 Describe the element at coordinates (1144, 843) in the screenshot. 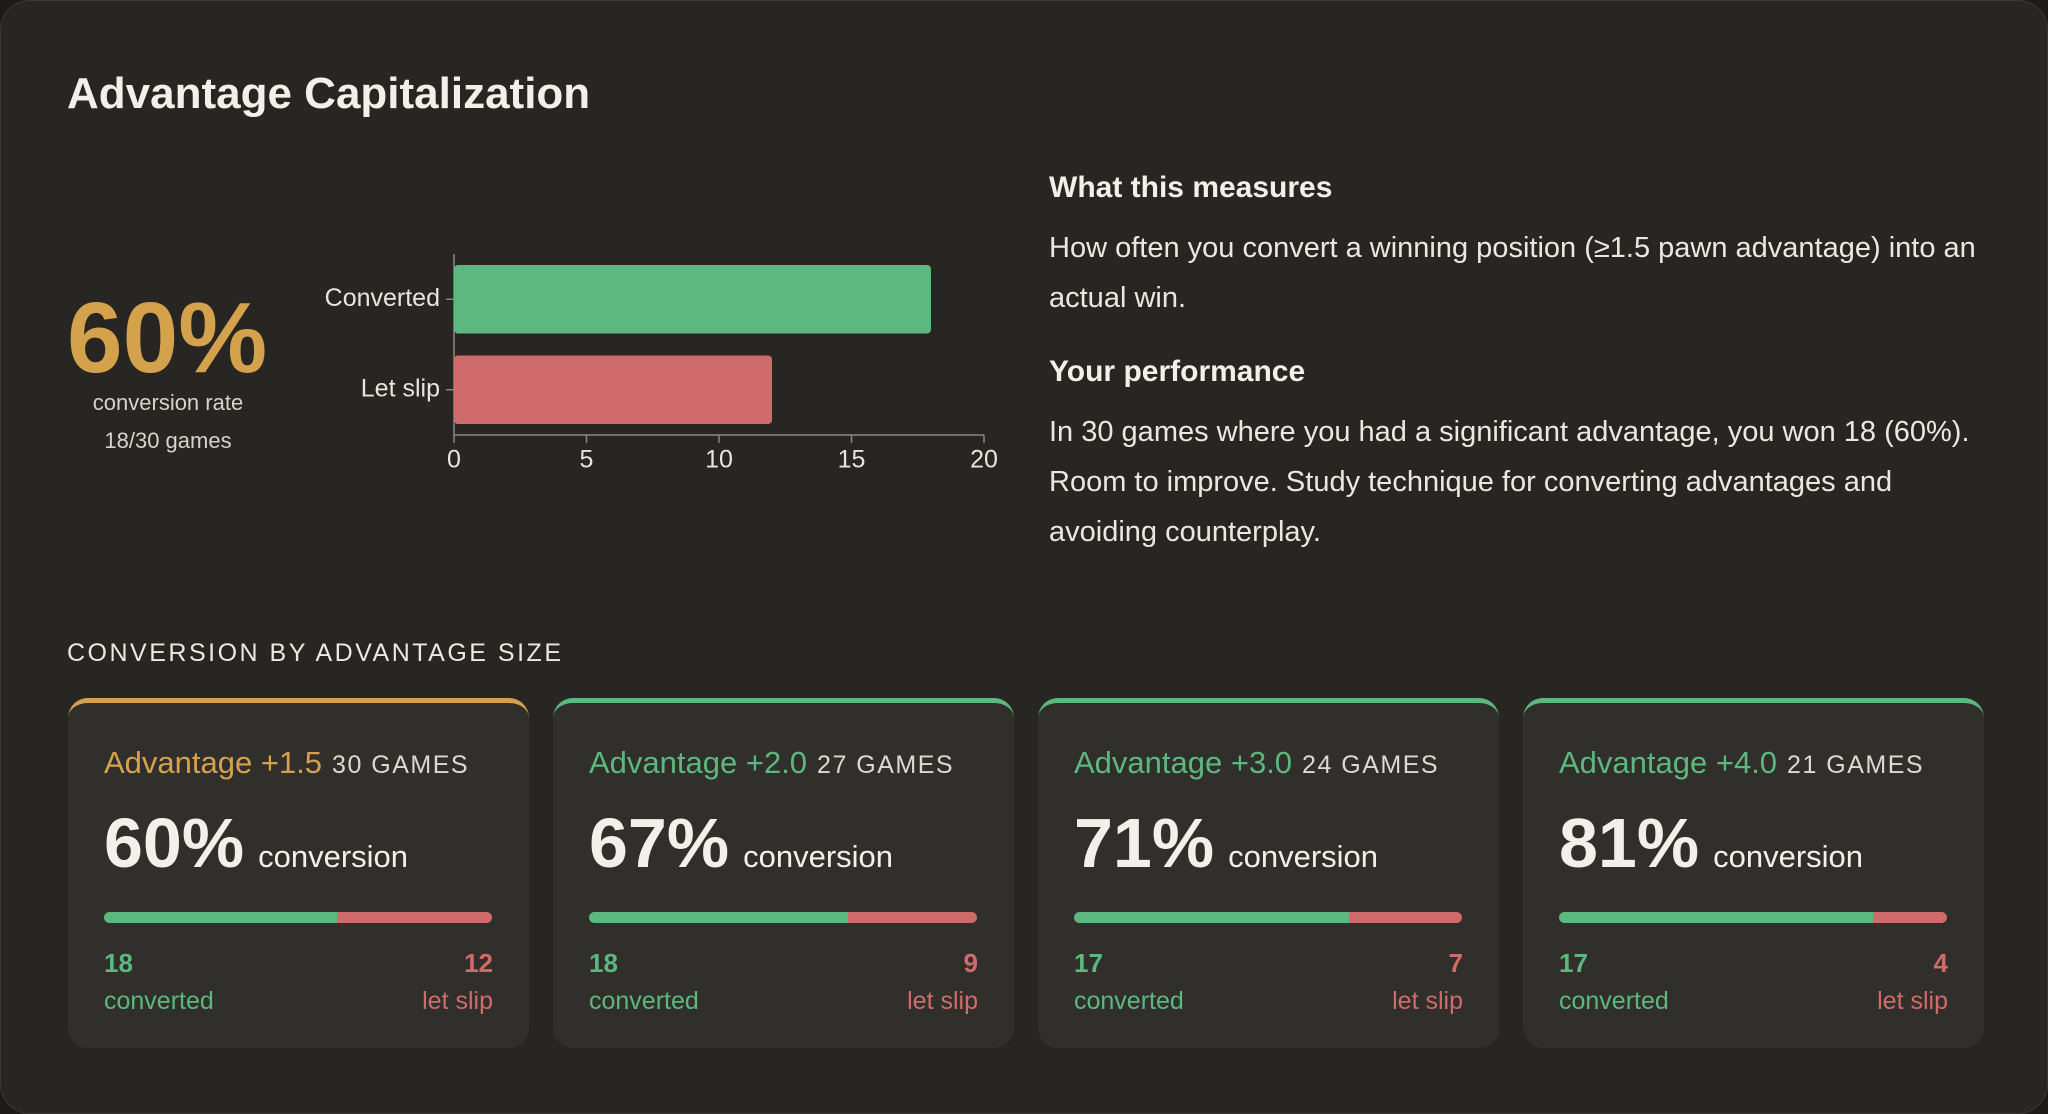

I see `rate-value: 71%` at that location.